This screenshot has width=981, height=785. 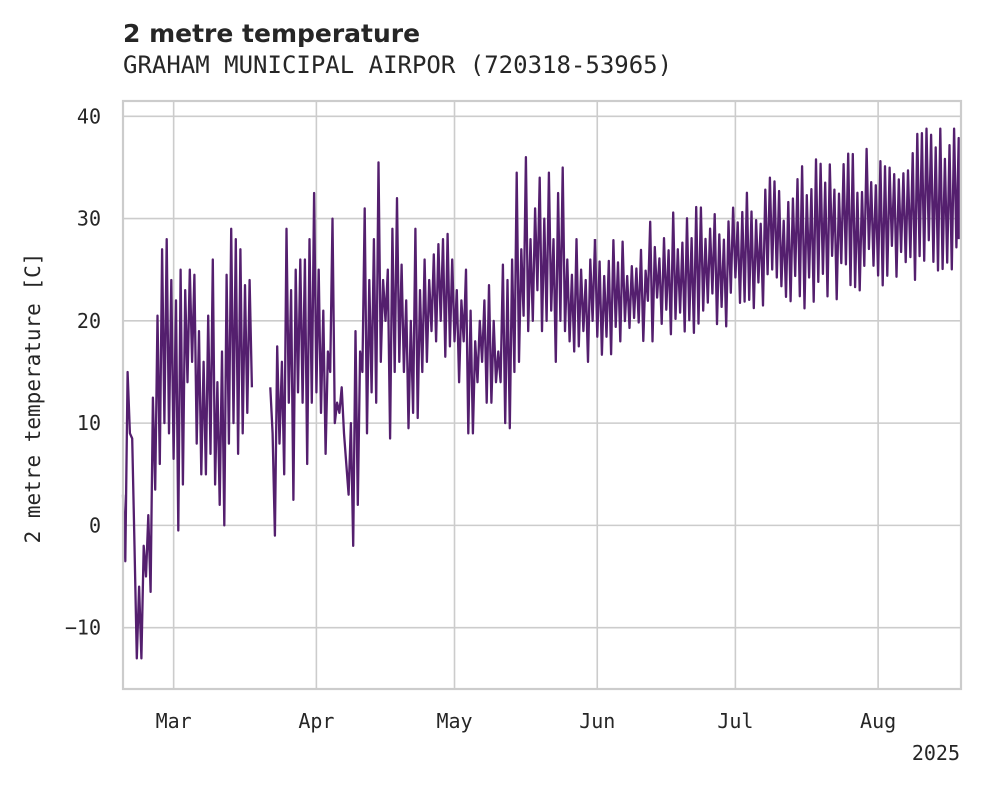 I want to click on y-tick-label: 10, so click(x=89, y=423).